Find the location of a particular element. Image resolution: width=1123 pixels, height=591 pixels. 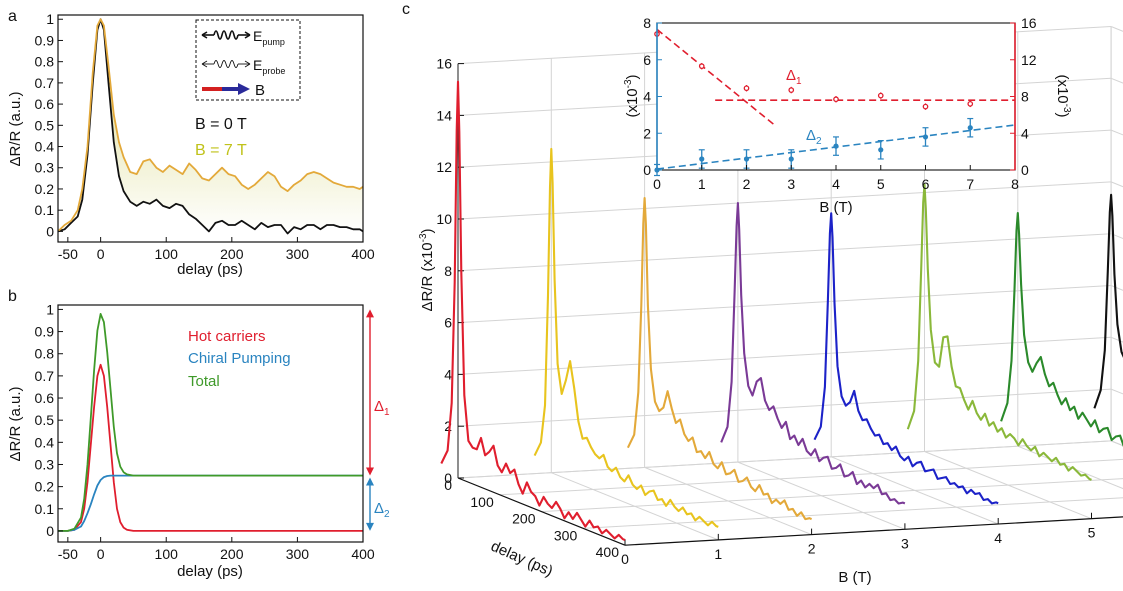

panel-b-ylabel: ΔR/R (a.u.) is located at coordinates (15, 423).